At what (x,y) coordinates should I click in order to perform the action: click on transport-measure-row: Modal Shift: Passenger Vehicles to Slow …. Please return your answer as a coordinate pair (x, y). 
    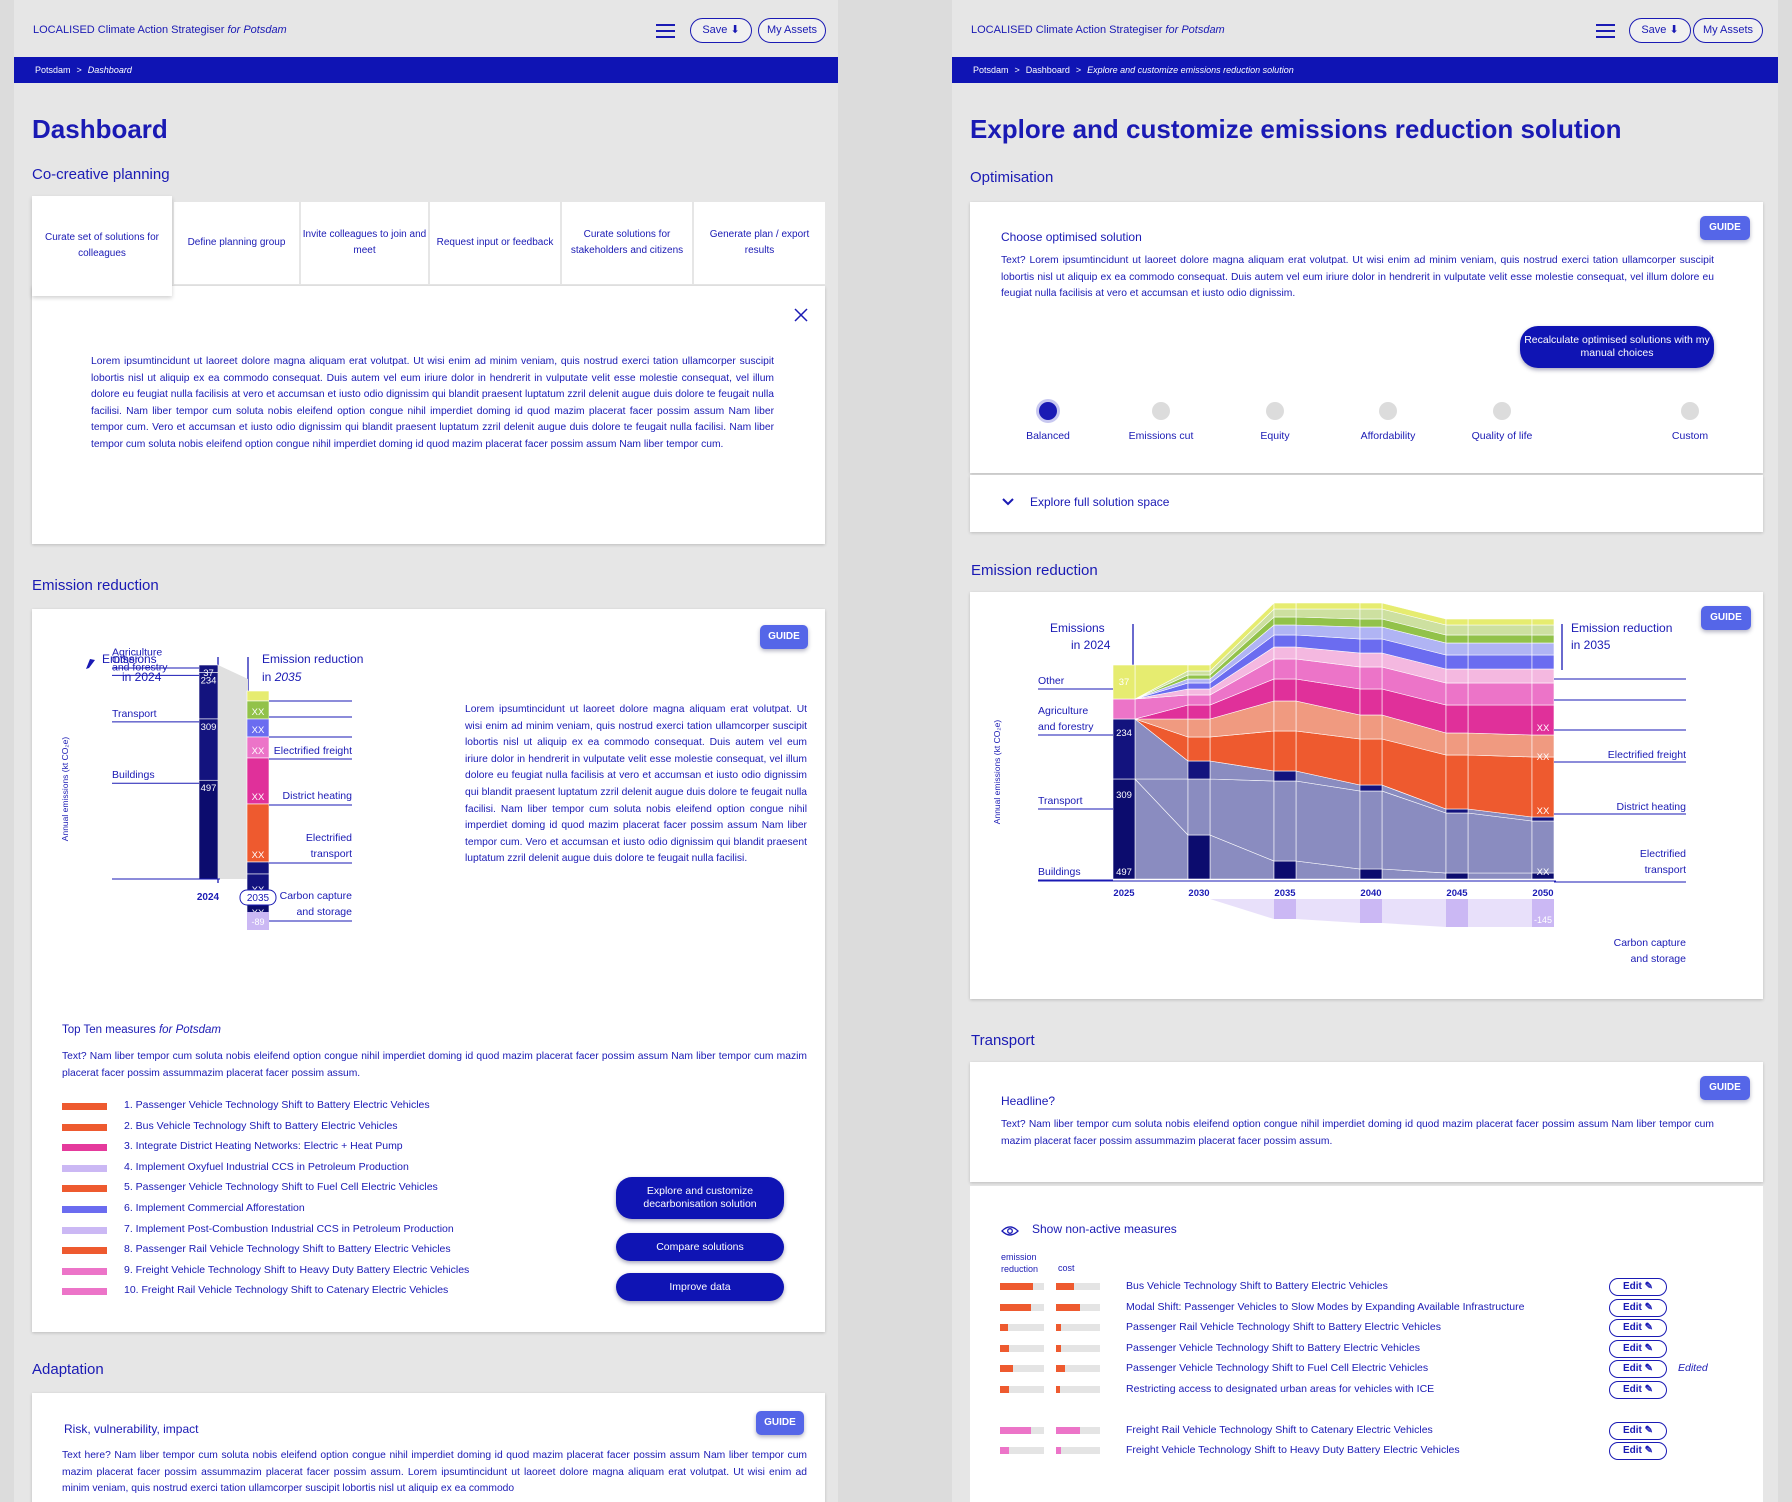
    Looking at the image, I should click on (1350, 1307).